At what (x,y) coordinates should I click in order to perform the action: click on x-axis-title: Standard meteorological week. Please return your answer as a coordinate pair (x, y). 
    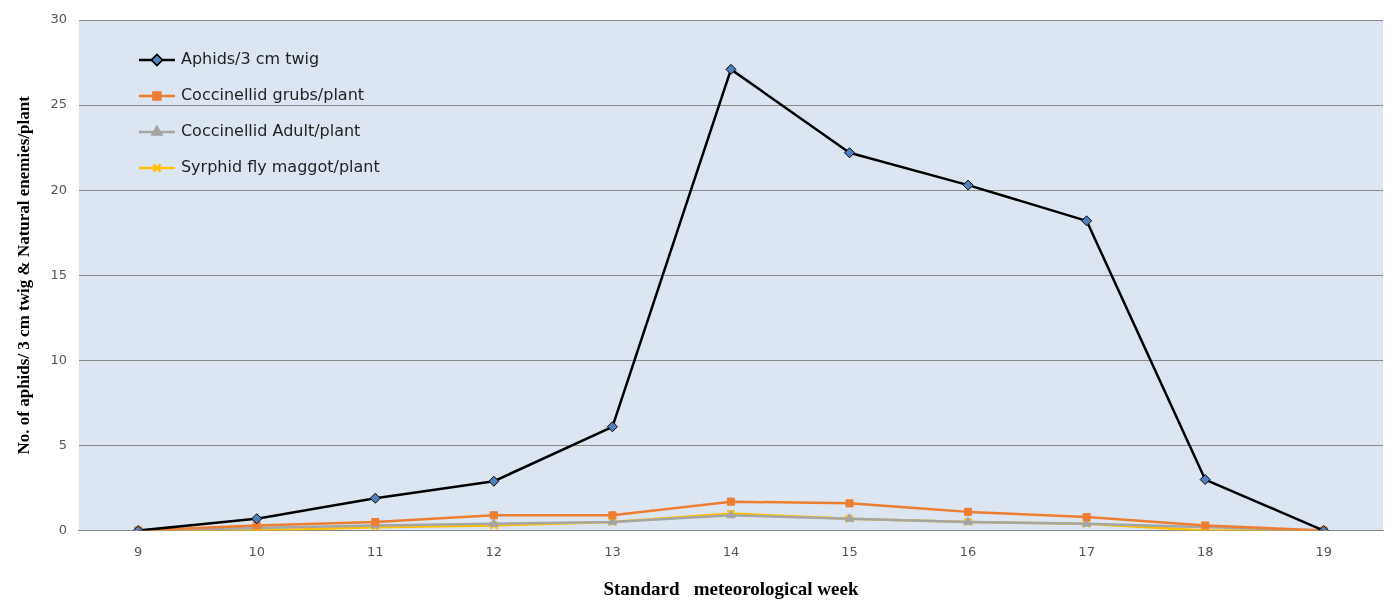
    Looking at the image, I should click on (731, 588).